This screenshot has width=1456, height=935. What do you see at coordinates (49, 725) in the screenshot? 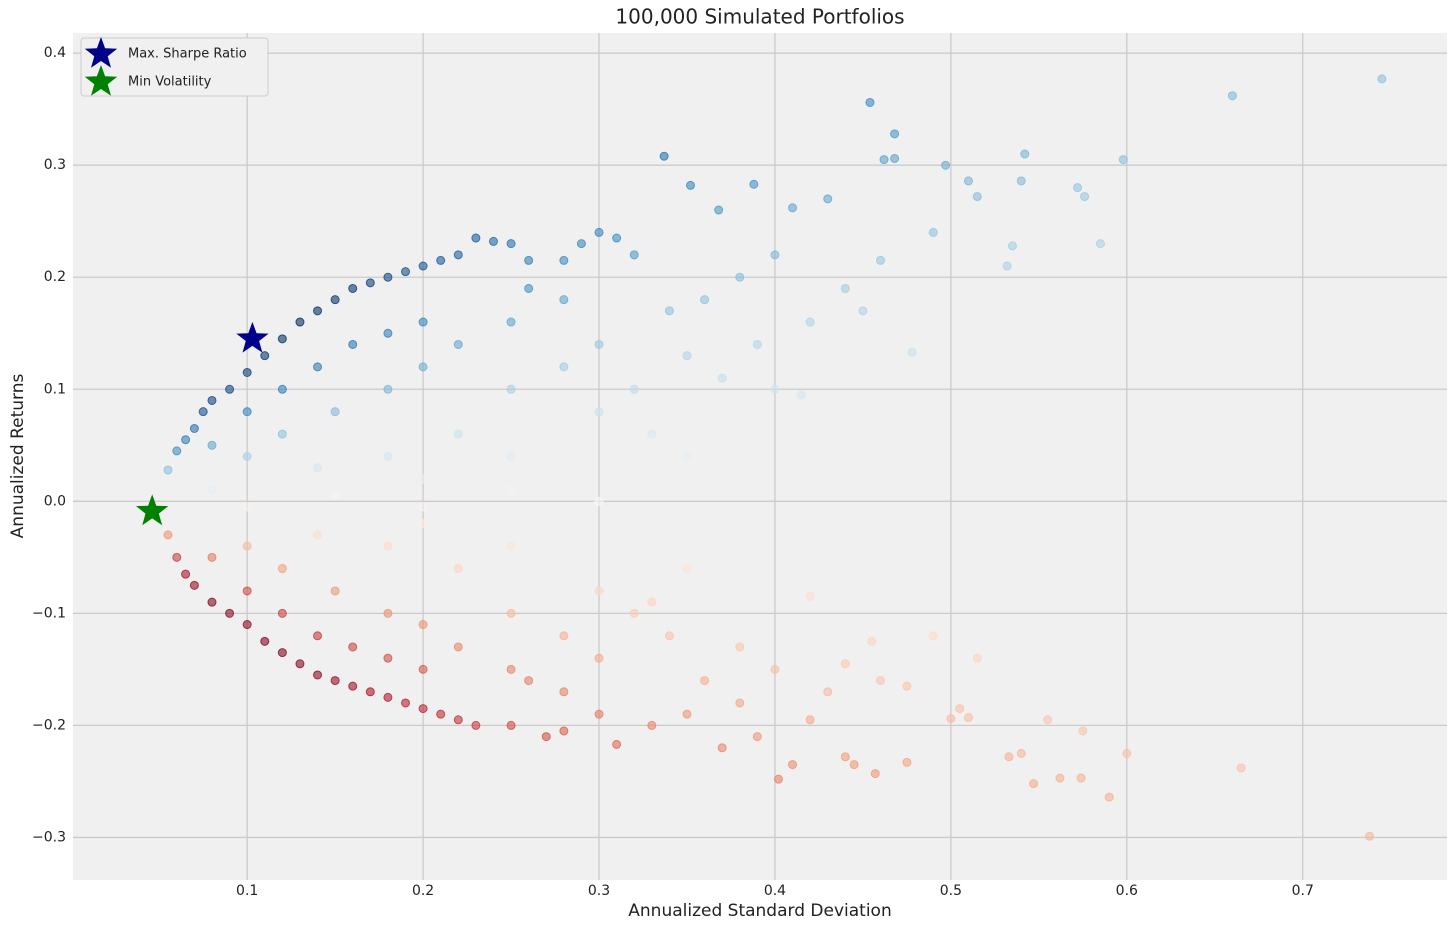
I see `y-tick-label: −0.2` at bounding box center [49, 725].